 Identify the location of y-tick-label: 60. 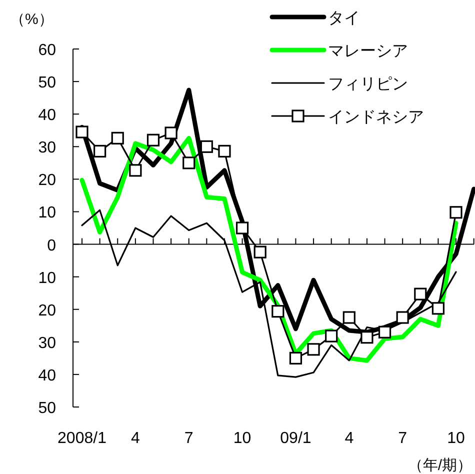
(47, 50).